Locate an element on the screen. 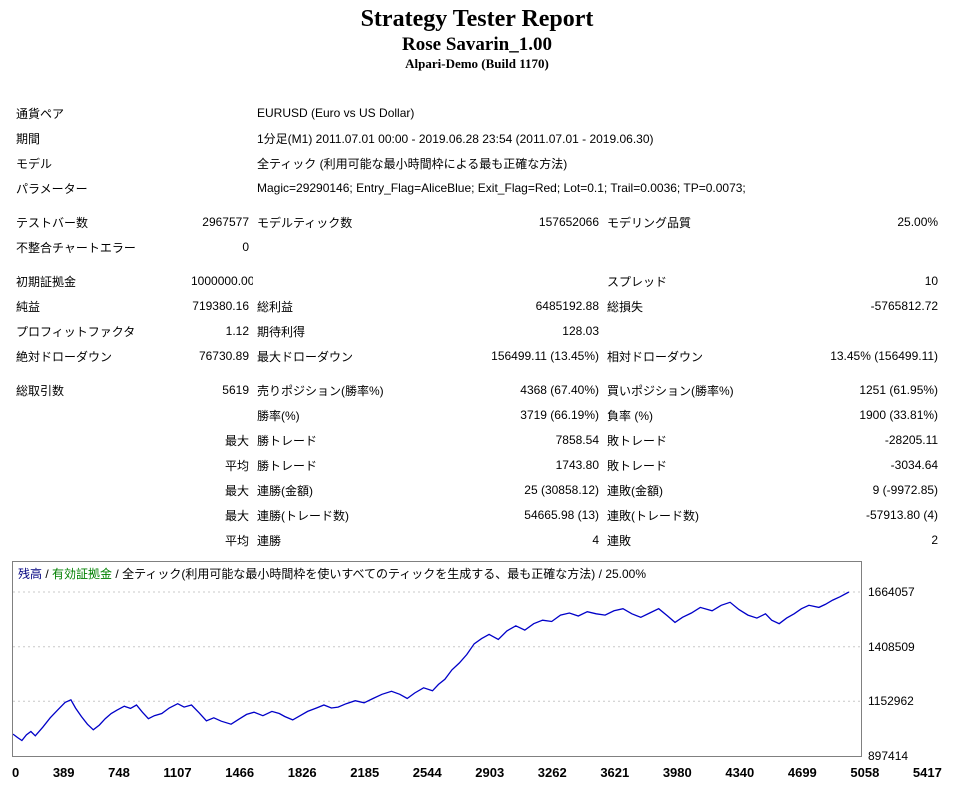  report-row: 平均 勝トレード 1743.80 敗トレード -3034.64 is located at coordinates (477, 465).